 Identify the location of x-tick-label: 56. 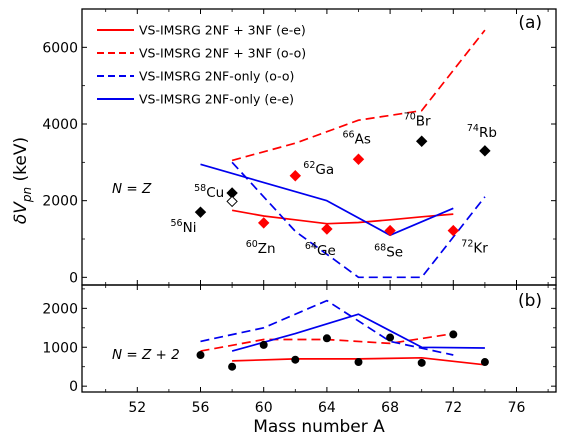
(201, 408).